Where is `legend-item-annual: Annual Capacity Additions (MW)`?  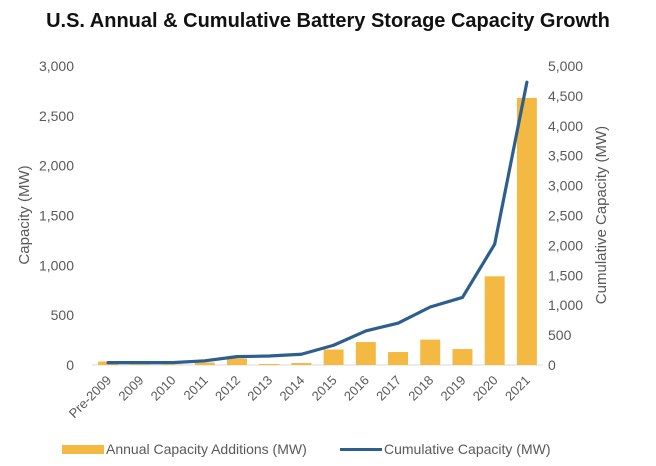 legend-item-annual: Annual Capacity Additions (MW) is located at coordinates (184, 449).